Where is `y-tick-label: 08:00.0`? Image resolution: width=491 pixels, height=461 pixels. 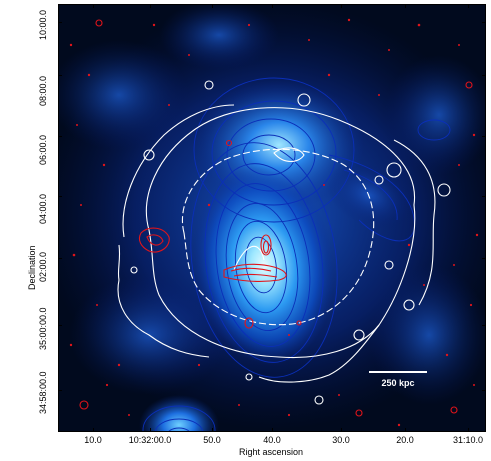
y-tick-label: 08:00.0 is located at coordinates (43, 90).